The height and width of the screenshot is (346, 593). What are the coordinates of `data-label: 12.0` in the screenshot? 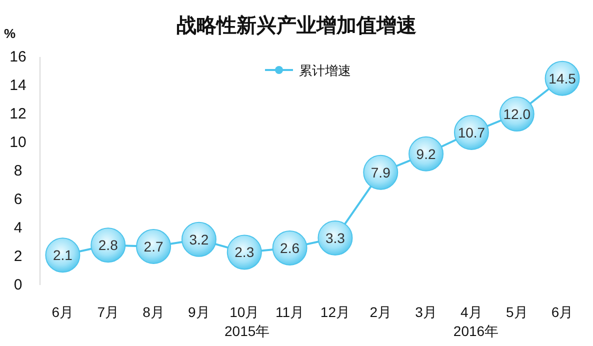 It's located at (517, 114).